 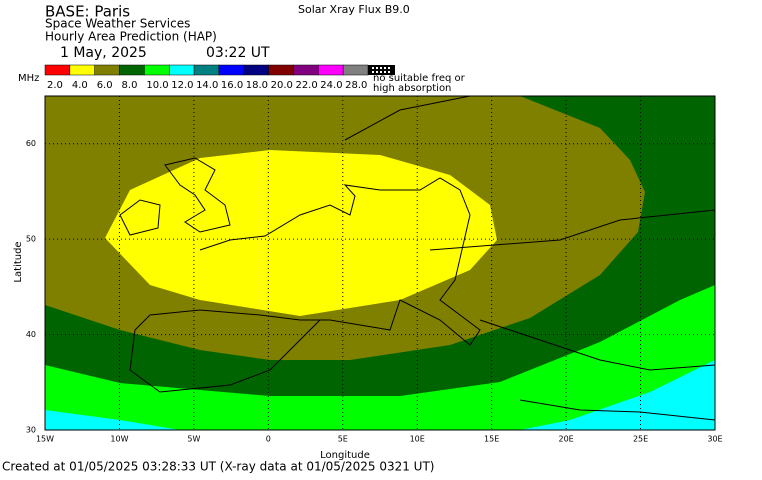 I want to click on x-tick-label: 15E, so click(x=491, y=439).